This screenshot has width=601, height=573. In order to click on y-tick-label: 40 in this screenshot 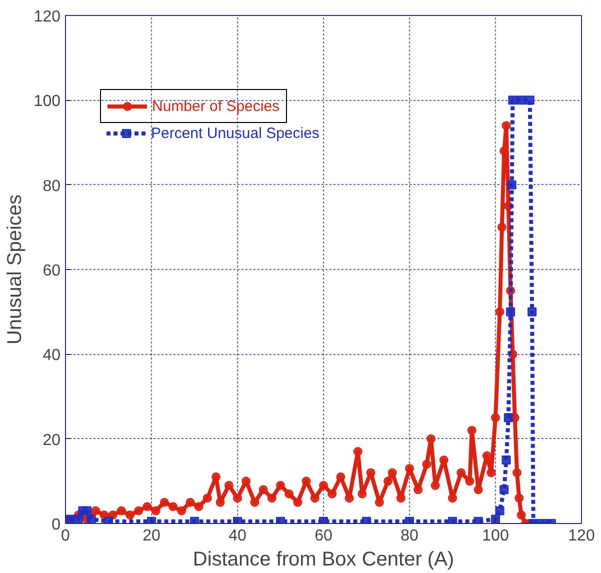, I will do `click(51, 355)`.